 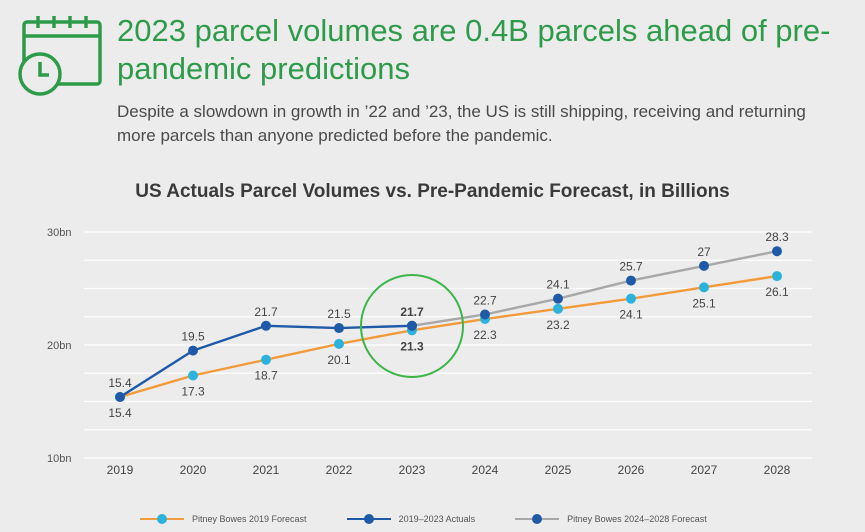 I want to click on series-line, so click(x=594, y=288).